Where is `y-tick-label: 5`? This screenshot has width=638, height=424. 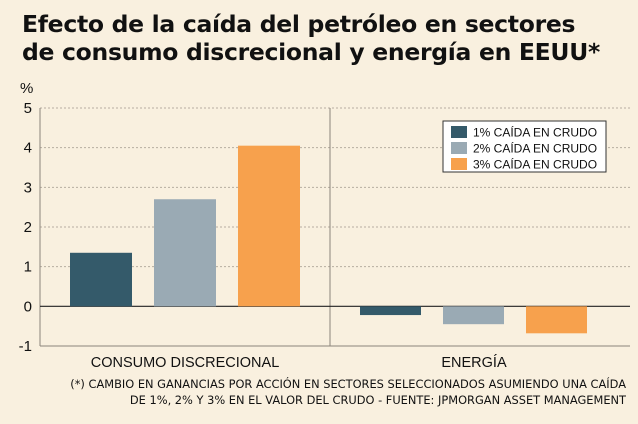
y-tick-label: 5 is located at coordinates (28, 108).